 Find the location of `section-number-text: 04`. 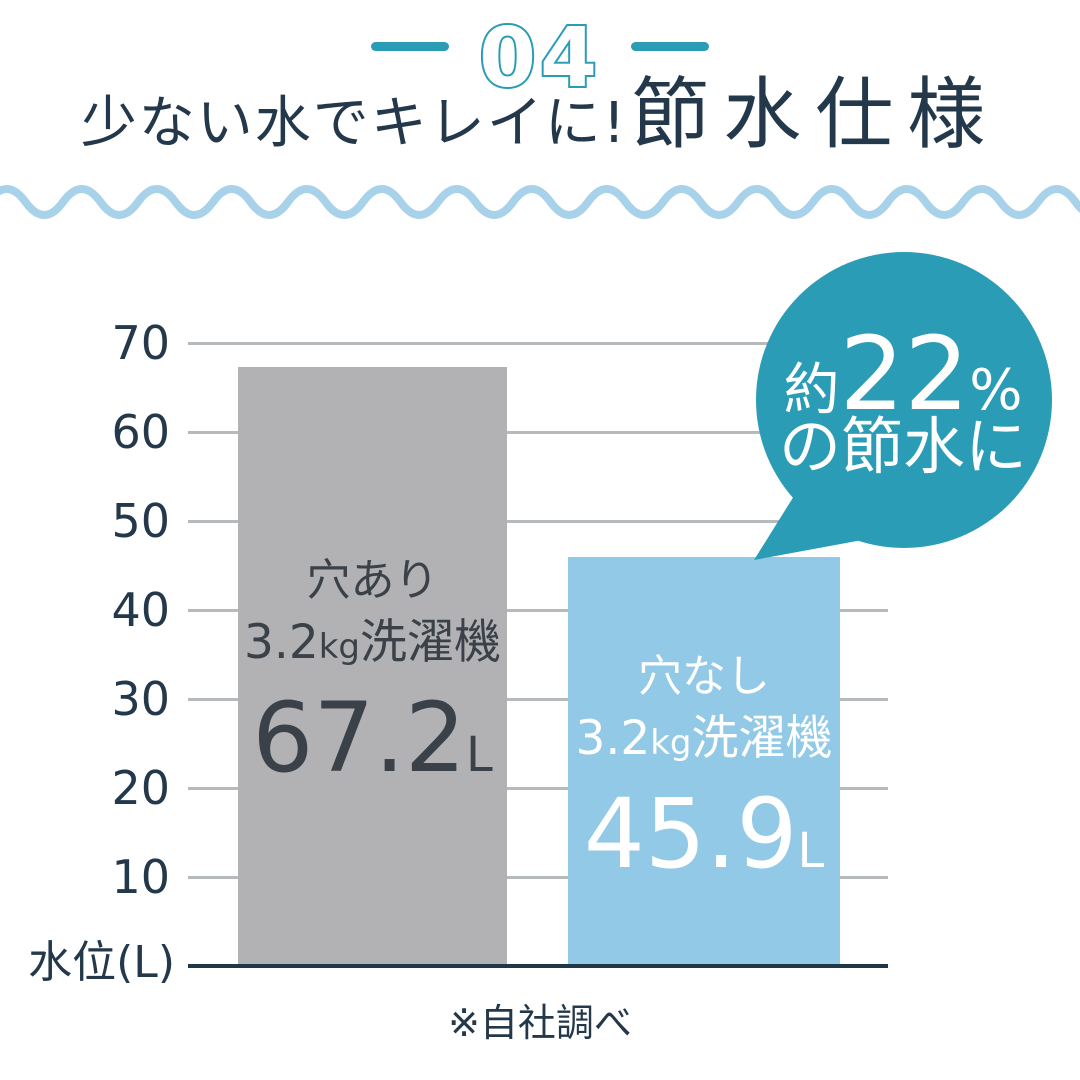

section-number-text: 04 is located at coordinates (540, 57).